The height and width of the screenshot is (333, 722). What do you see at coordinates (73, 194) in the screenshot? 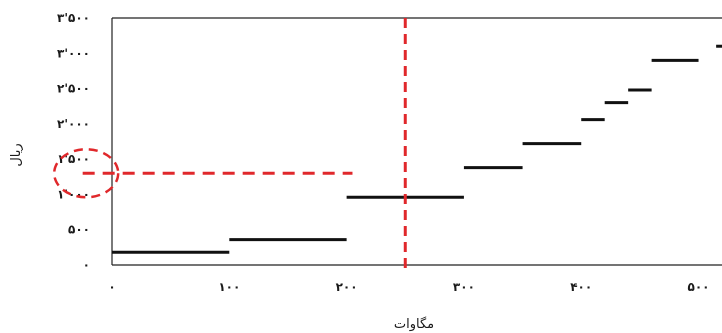
I see `y-tick-label: ۱'۰۰۰` at bounding box center [73, 194].